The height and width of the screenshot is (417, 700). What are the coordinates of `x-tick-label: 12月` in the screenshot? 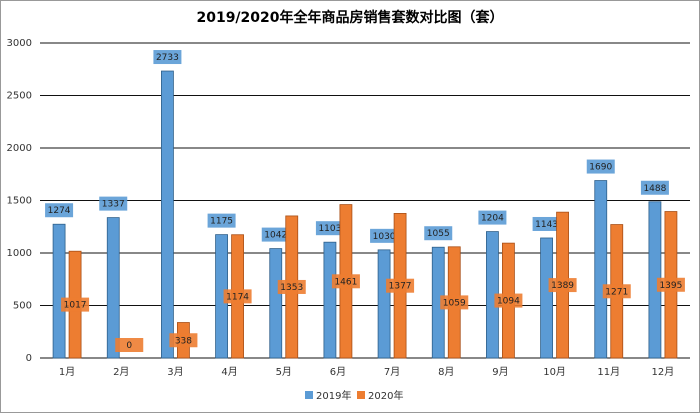 It's located at (663, 372).